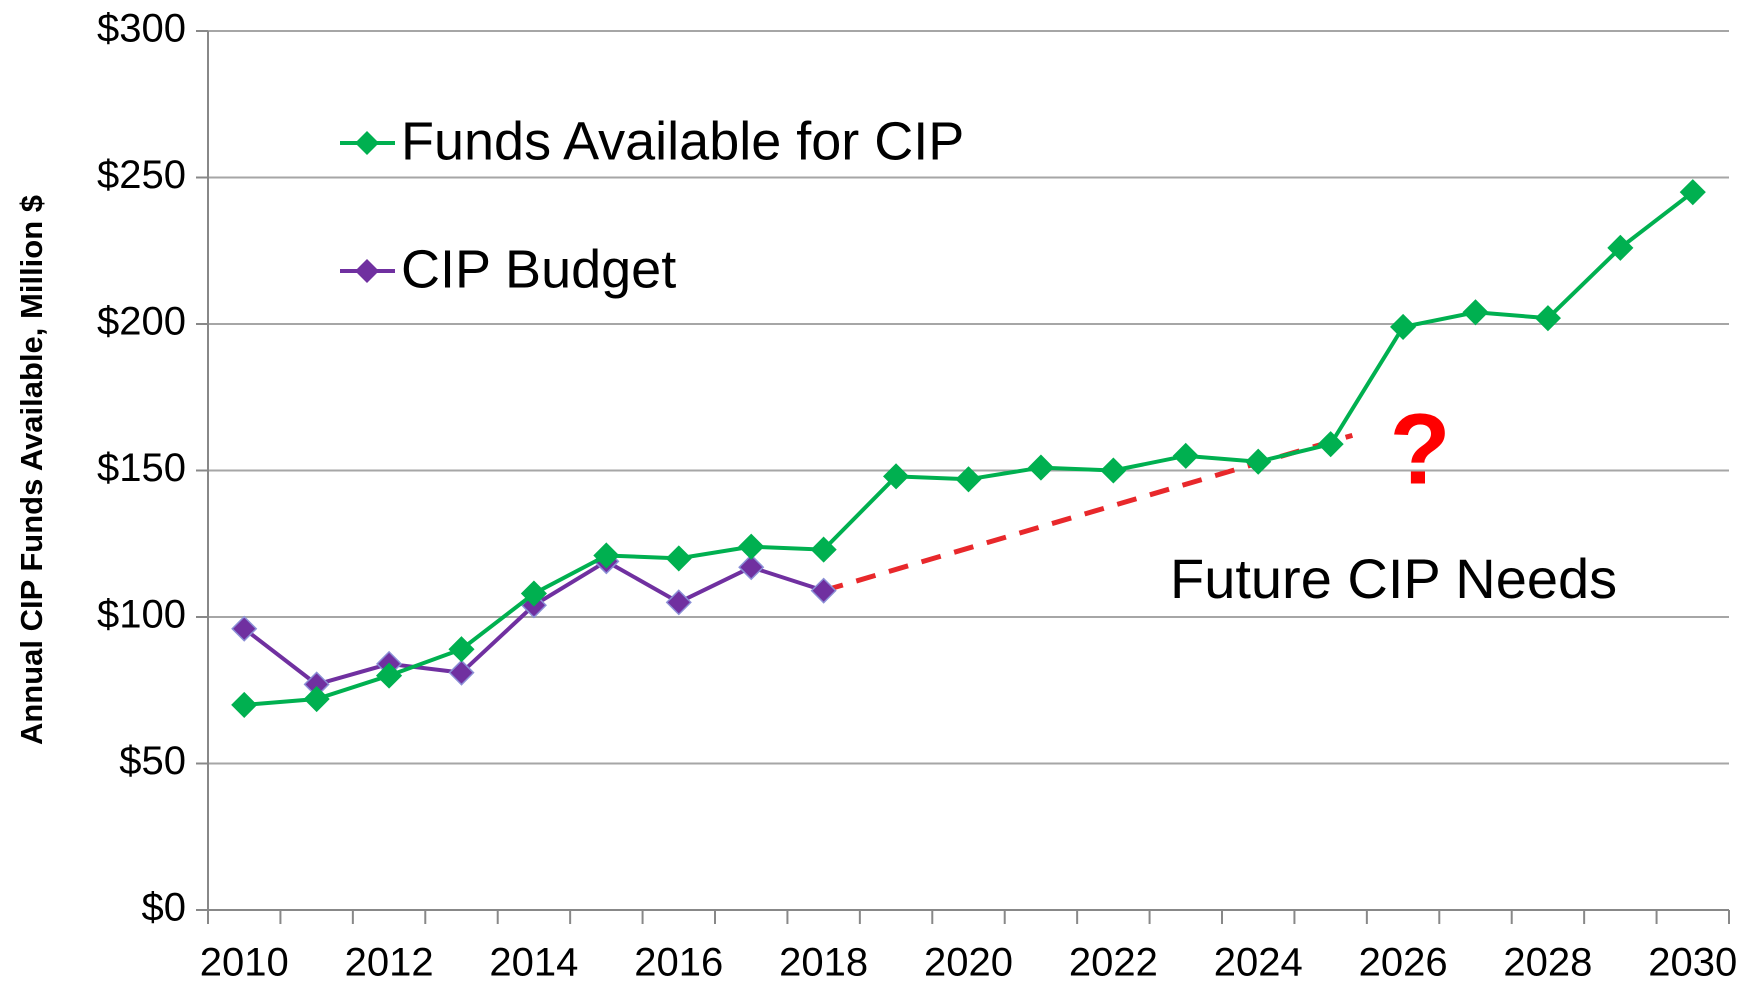  What do you see at coordinates (152, 761) in the screenshot?
I see `y-tick-label: $50` at bounding box center [152, 761].